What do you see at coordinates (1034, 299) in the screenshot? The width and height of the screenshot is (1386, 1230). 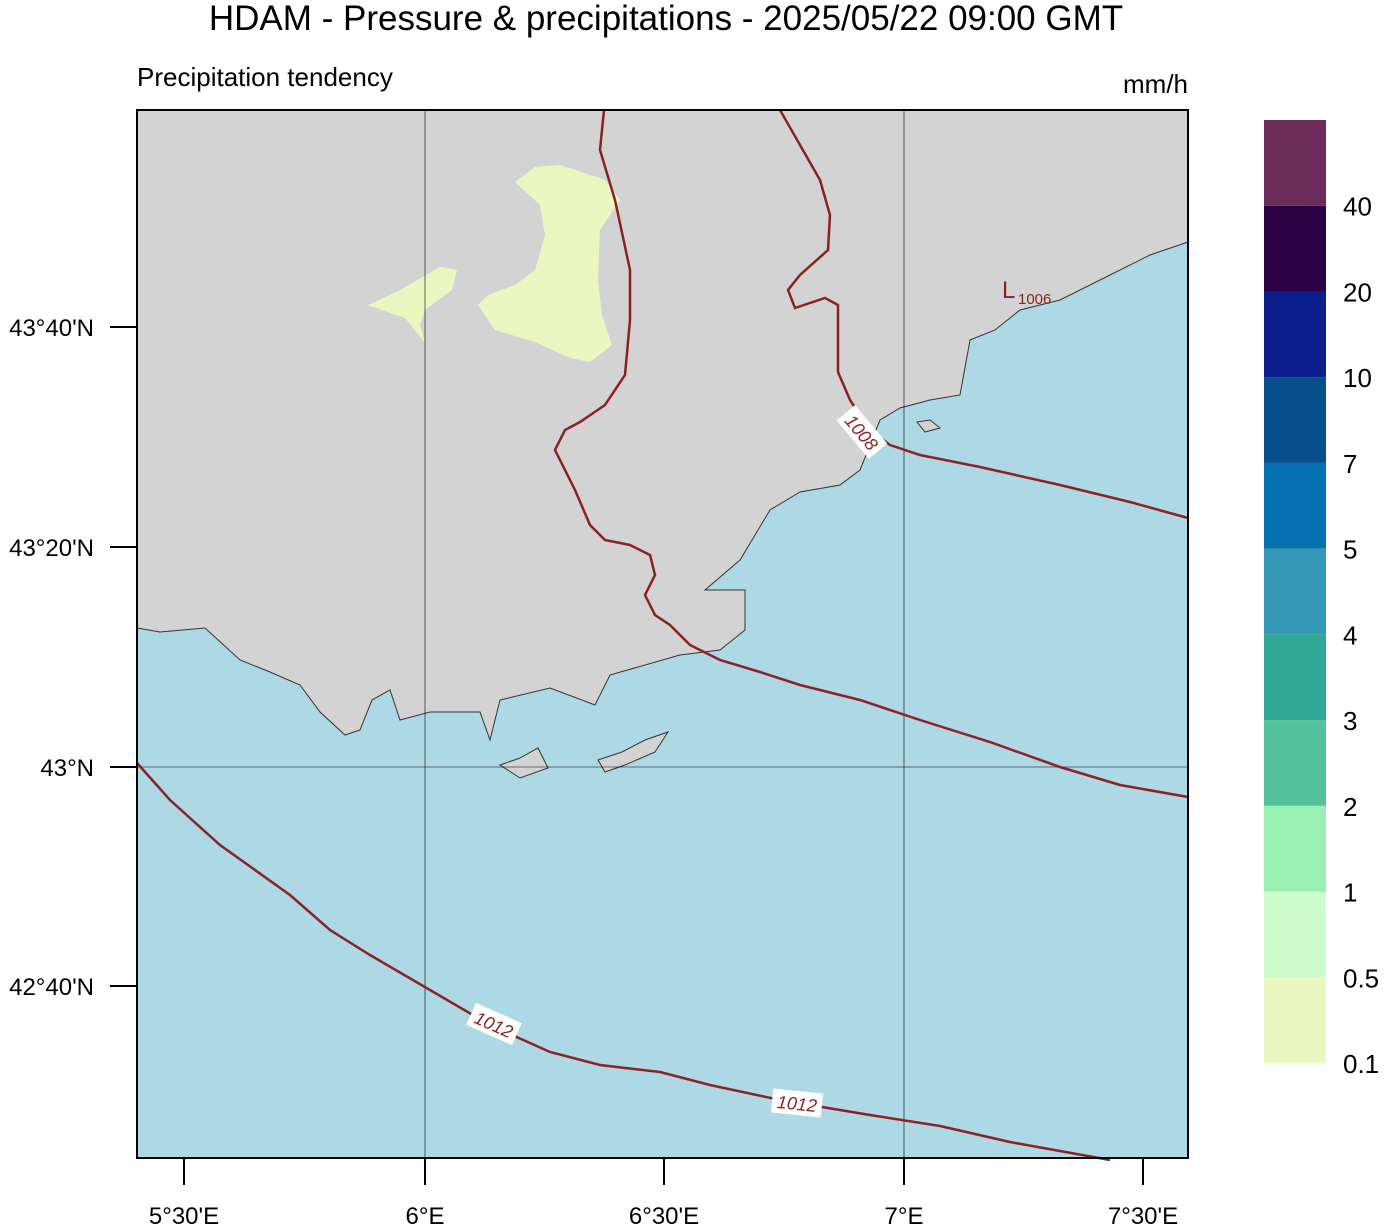 I see `low-value: 1006` at bounding box center [1034, 299].